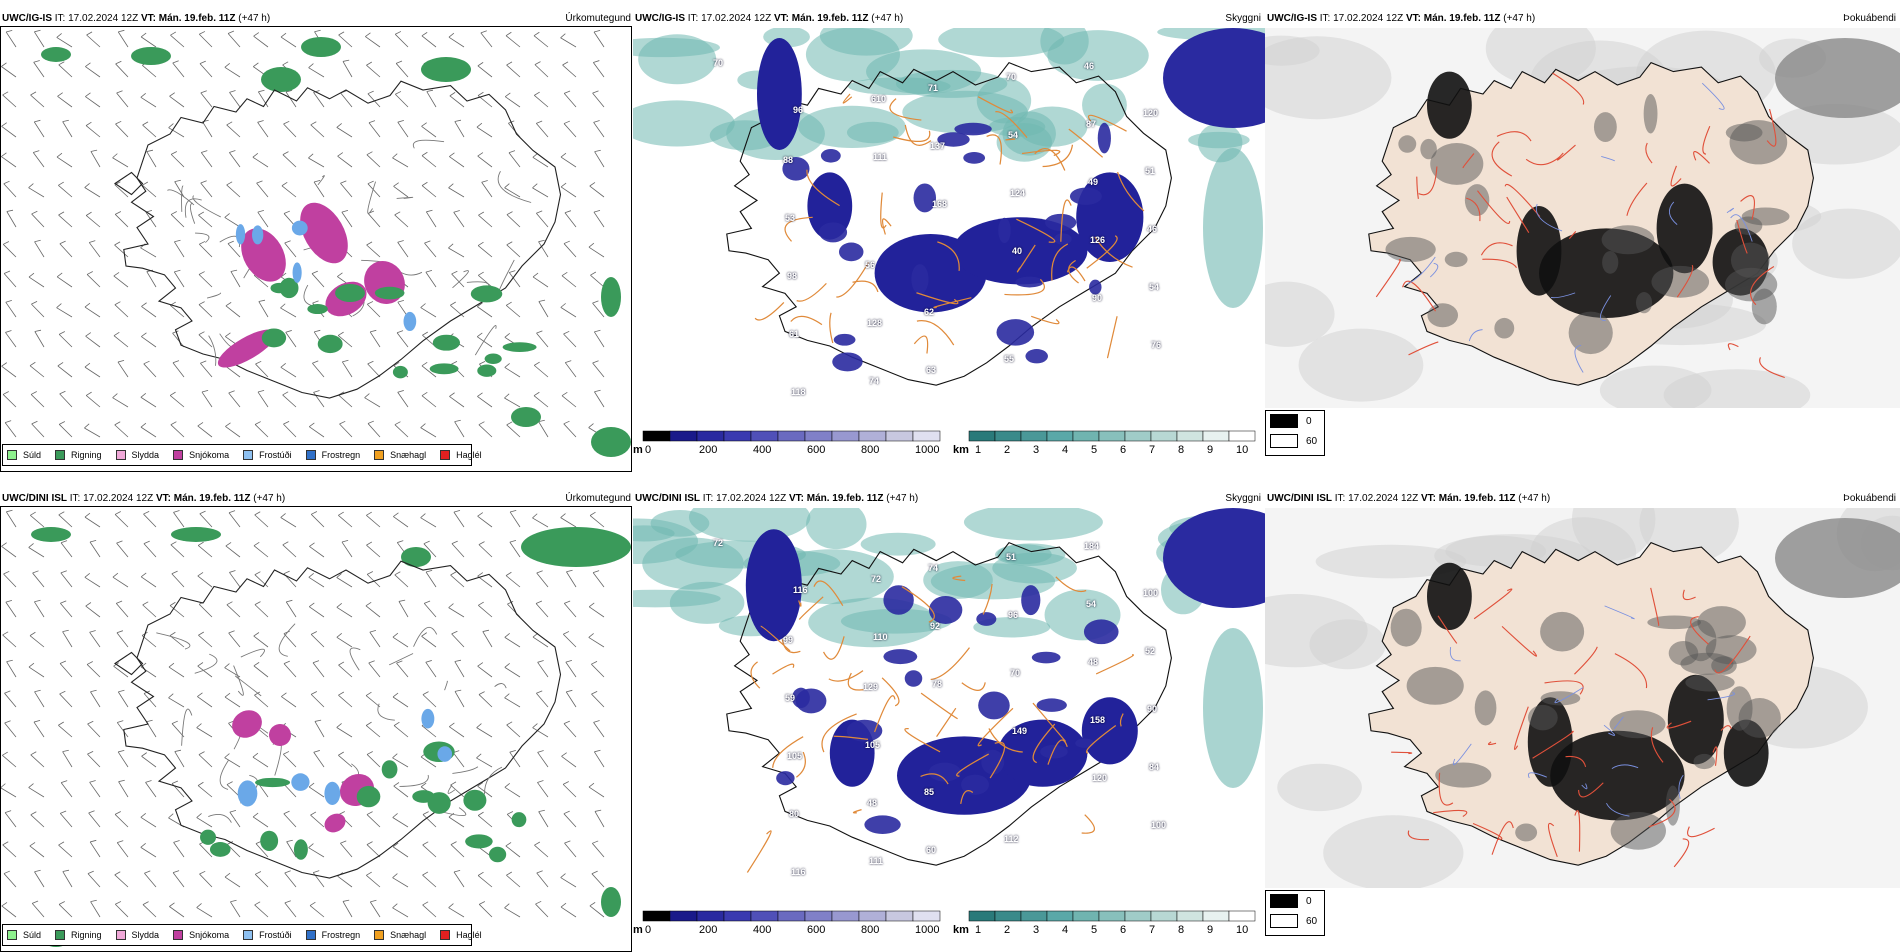 The height and width of the screenshot is (952, 1900). What do you see at coordinates (1295, 433) in the screenshot?
I see `fog-legend: 0 60` at bounding box center [1295, 433].